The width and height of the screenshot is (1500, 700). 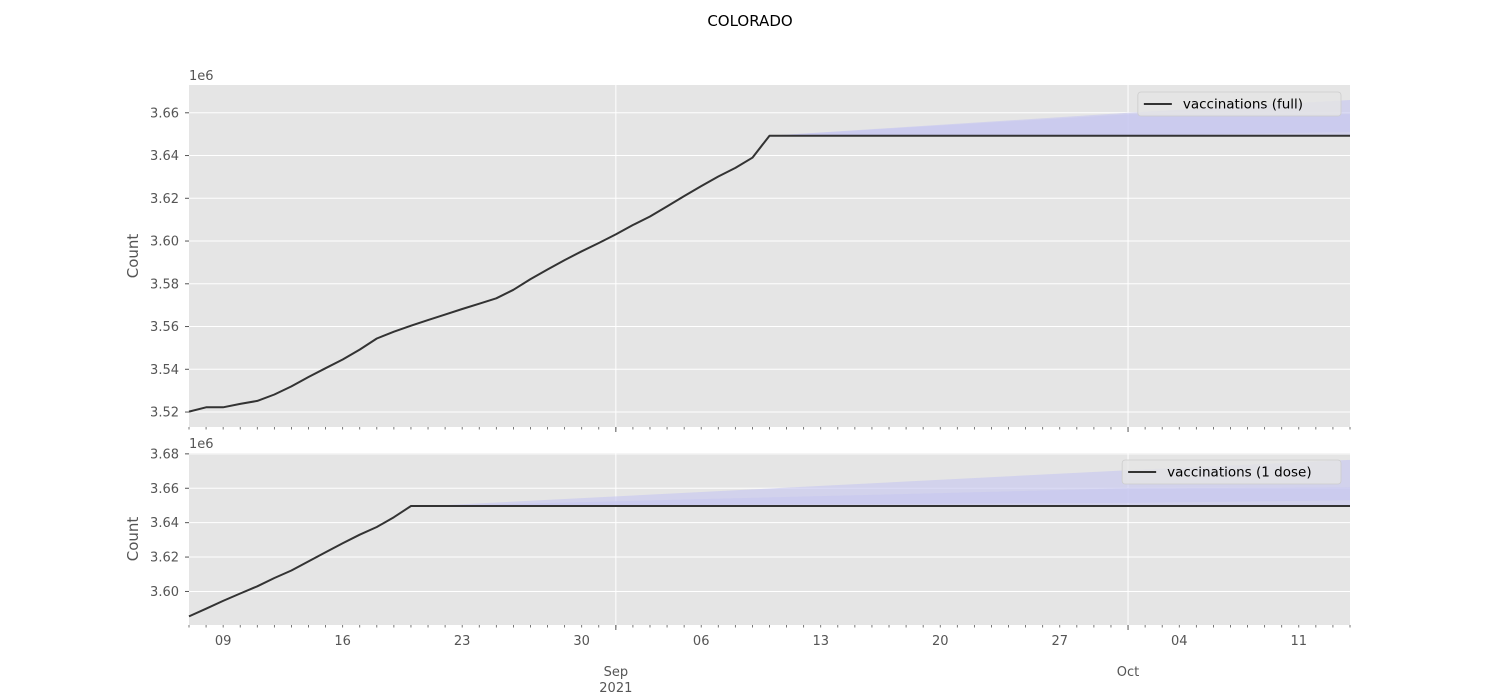 What do you see at coordinates (462, 641) in the screenshot?
I see `x-tick-label: 23` at bounding box center [462, 641].